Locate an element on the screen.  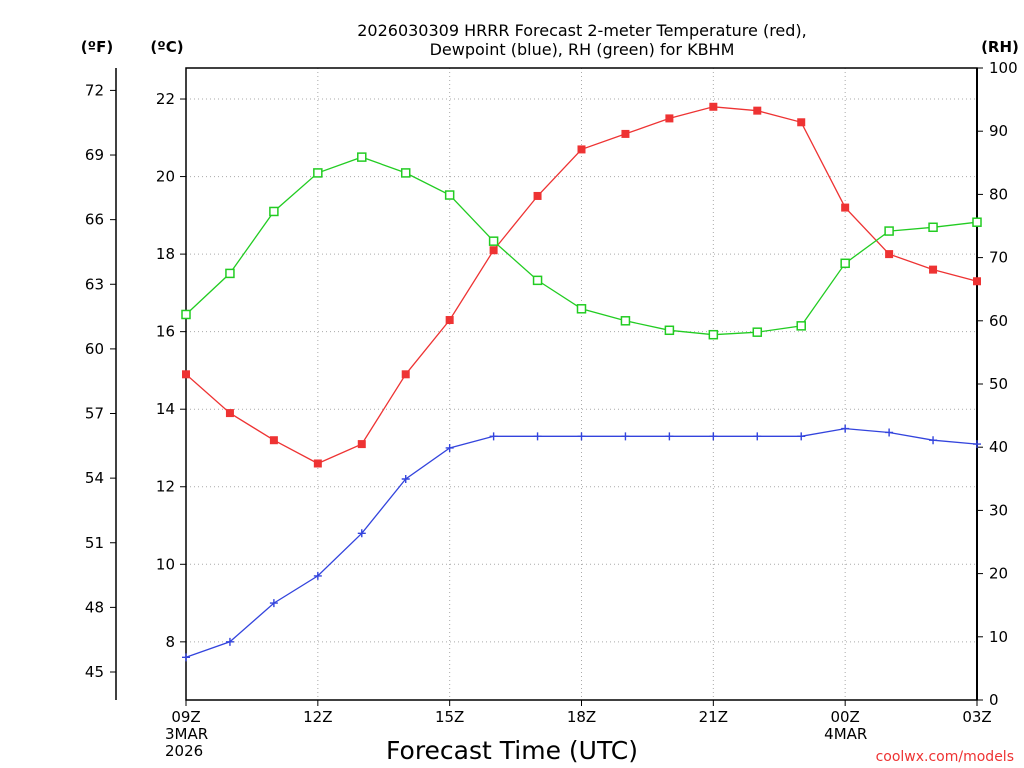
celsius-unit-label: (ºC) is located at coordinates (166, 47).